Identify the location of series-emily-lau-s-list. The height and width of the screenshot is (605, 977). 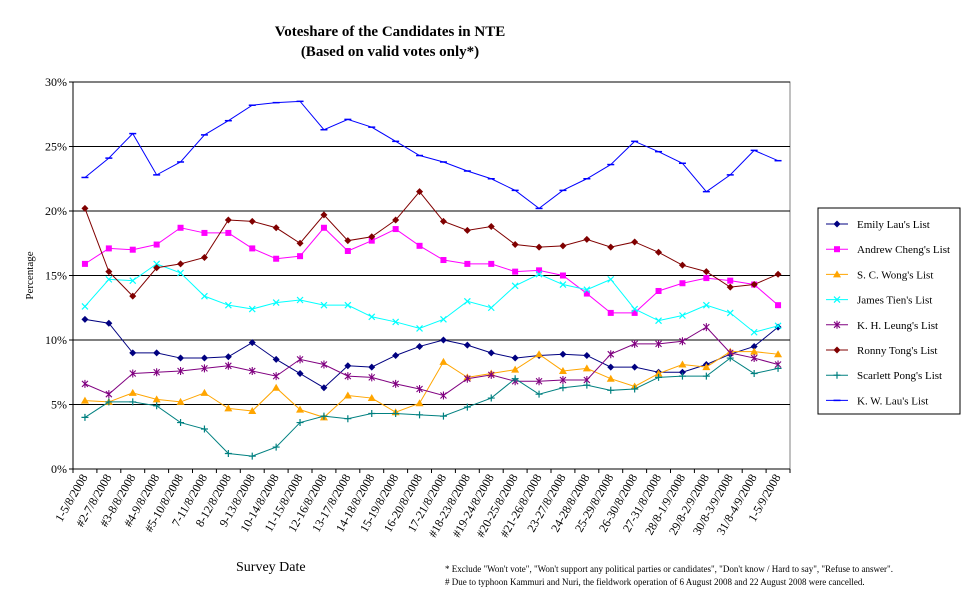
(431, 353).